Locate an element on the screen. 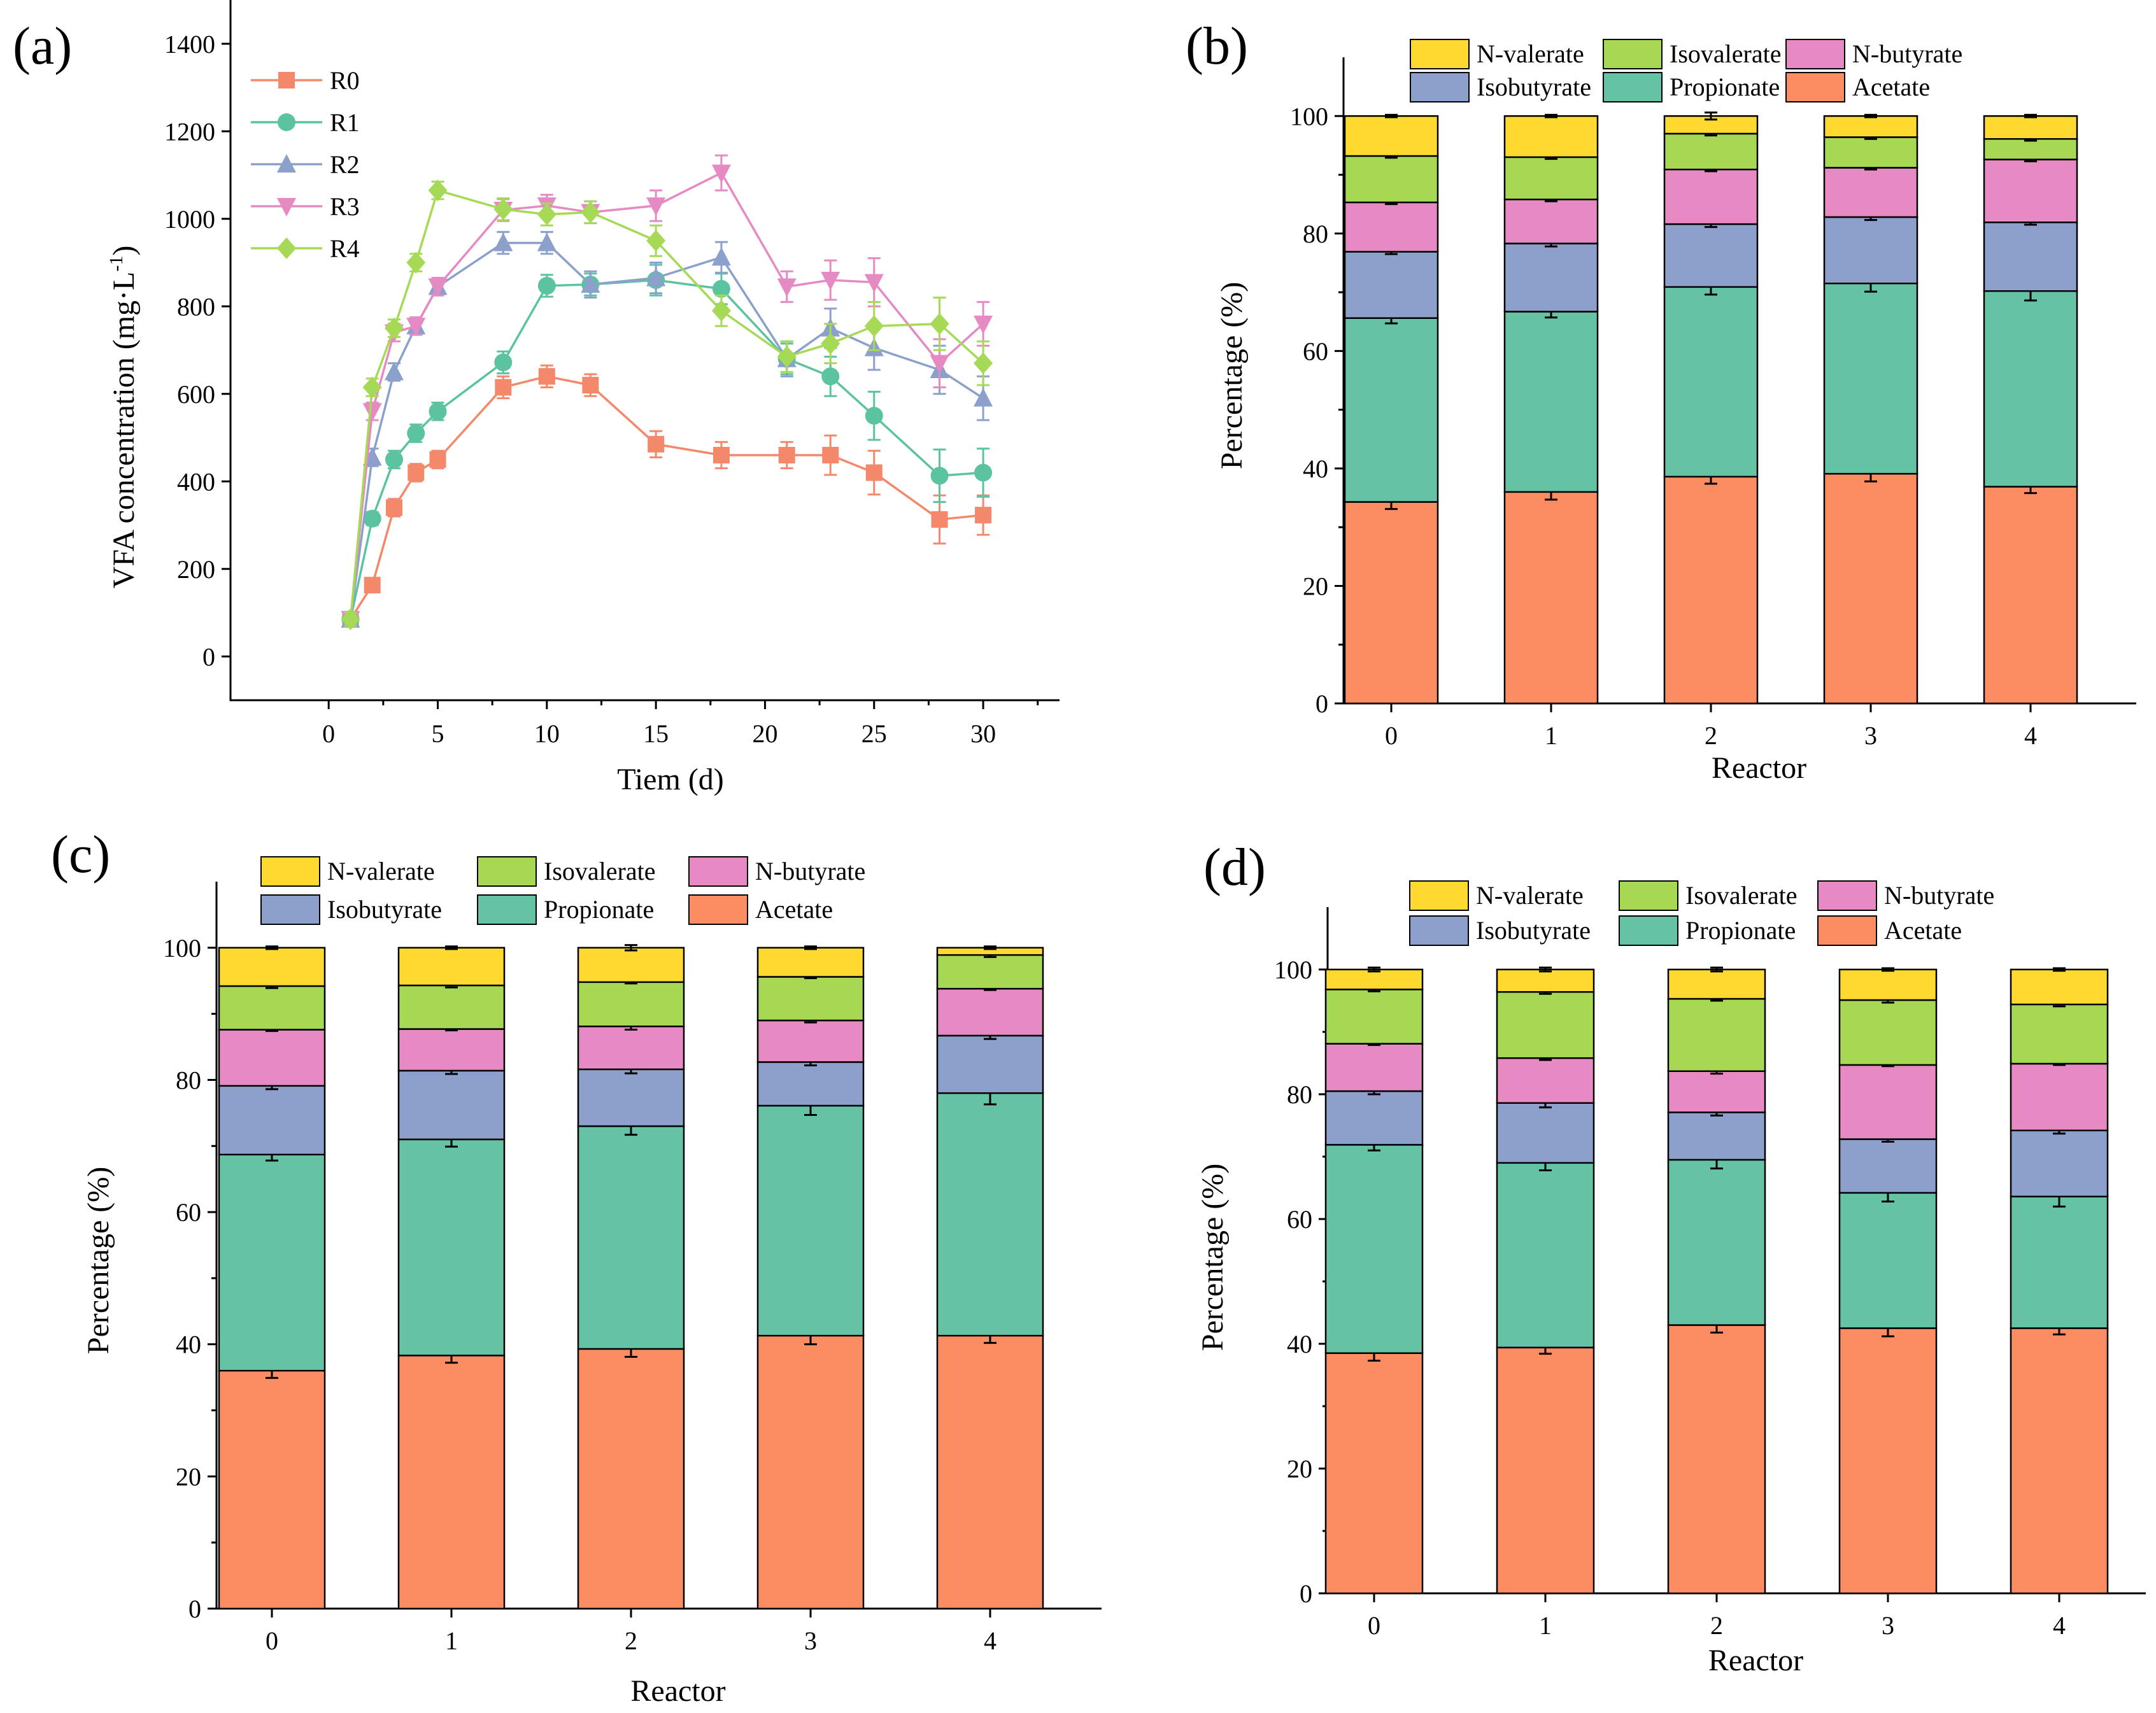 The width and height of the screenshot is (2156, 1713). series-r0 is located at coordinates (667, 496).